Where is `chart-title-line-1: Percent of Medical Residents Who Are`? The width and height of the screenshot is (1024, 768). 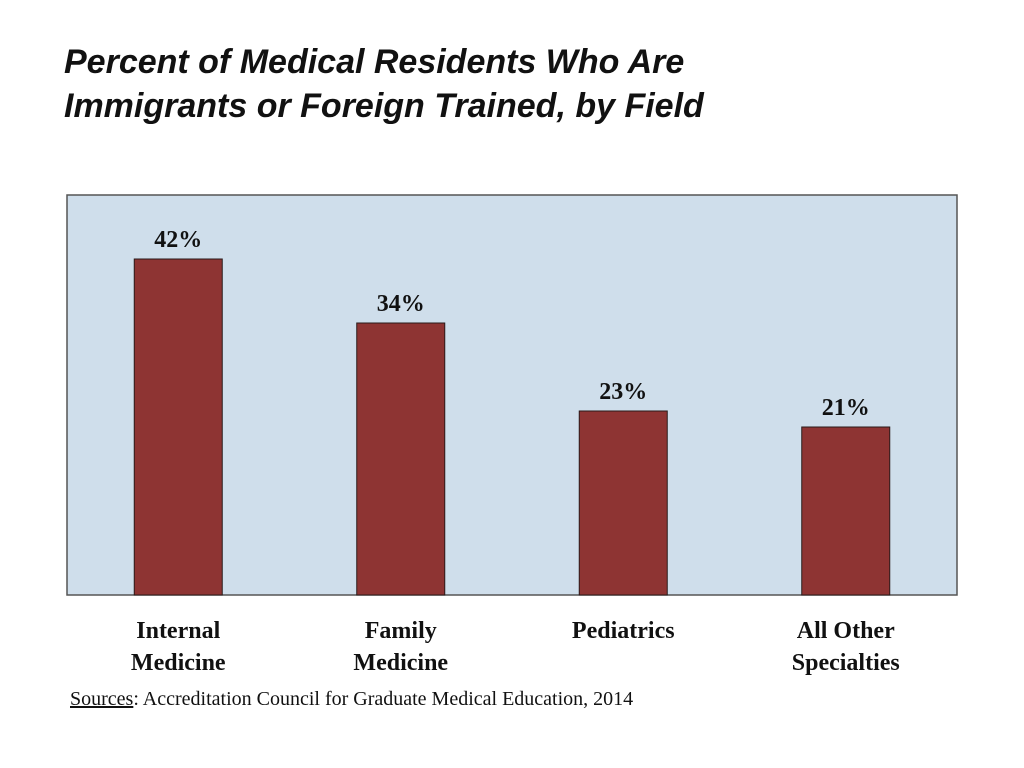 chart-title-line-1: Percent of Medical Residents Who Are is located at coordinates (374, 62).